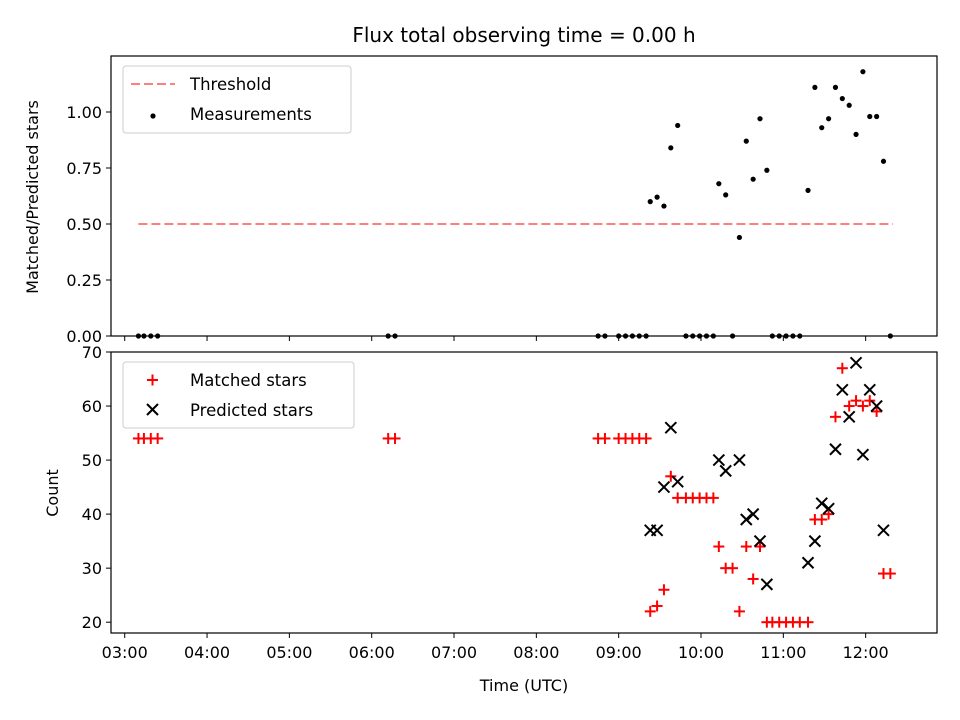 The height and width of the screenshot is (720, 960). I want to click on y-tick-label: 40, so click(92, 514).